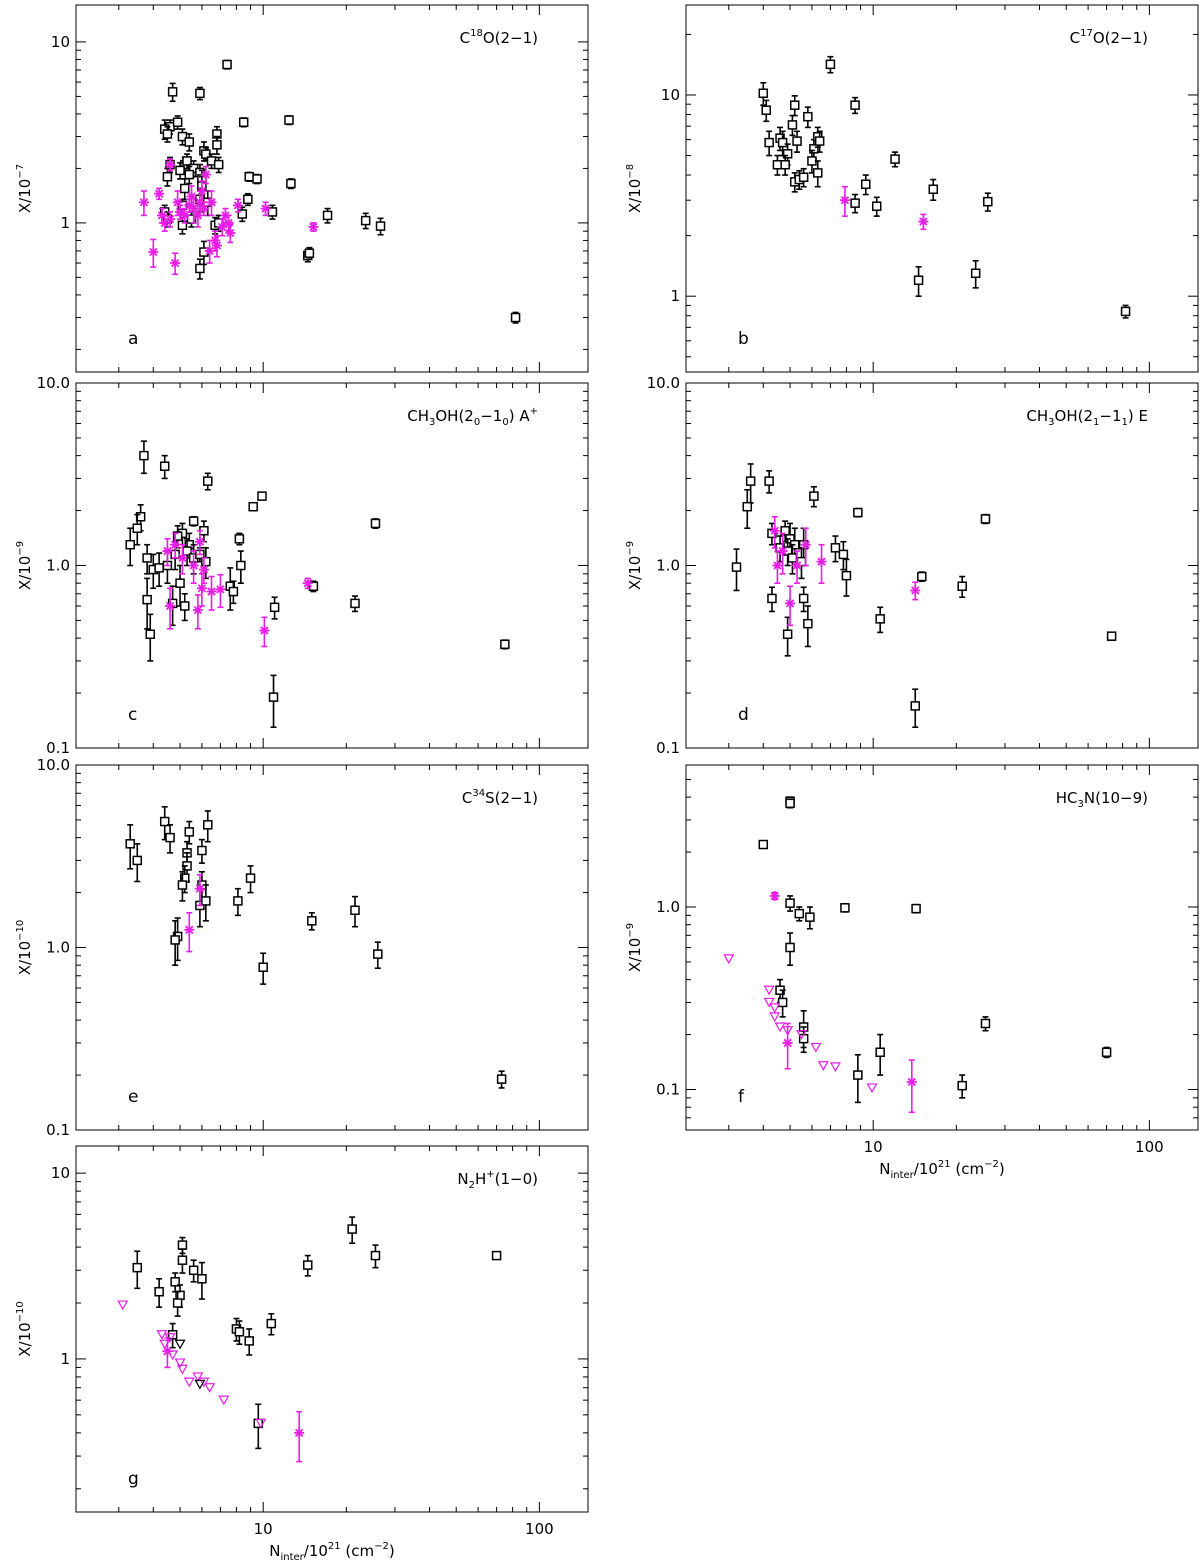  What do you see at coordinates (873, 1147) in the screenshot?
I see `x-tick-label: 10` at bounding box center [873, 1147].